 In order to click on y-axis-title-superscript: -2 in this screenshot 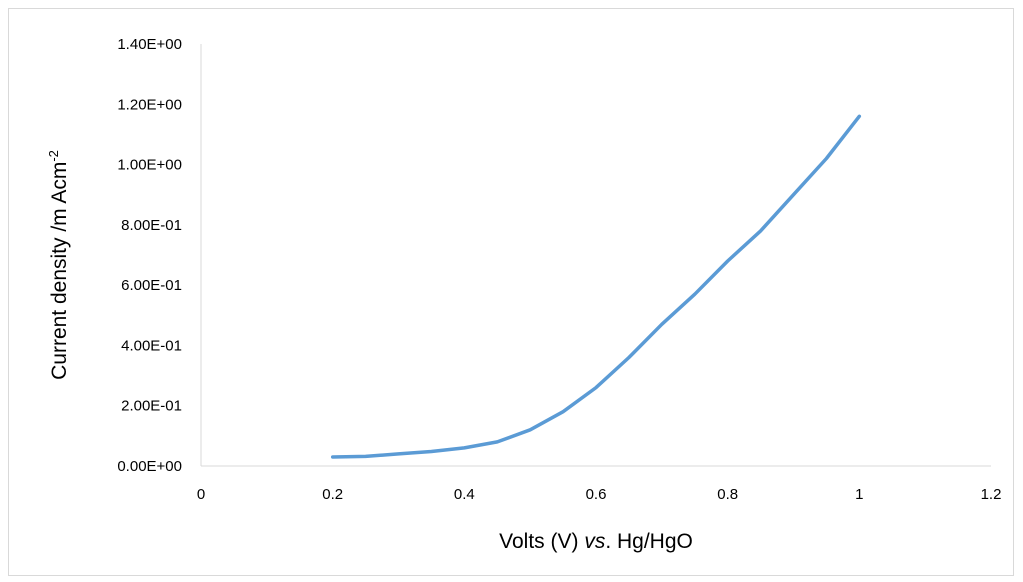, I will do `click(53, 156)`.